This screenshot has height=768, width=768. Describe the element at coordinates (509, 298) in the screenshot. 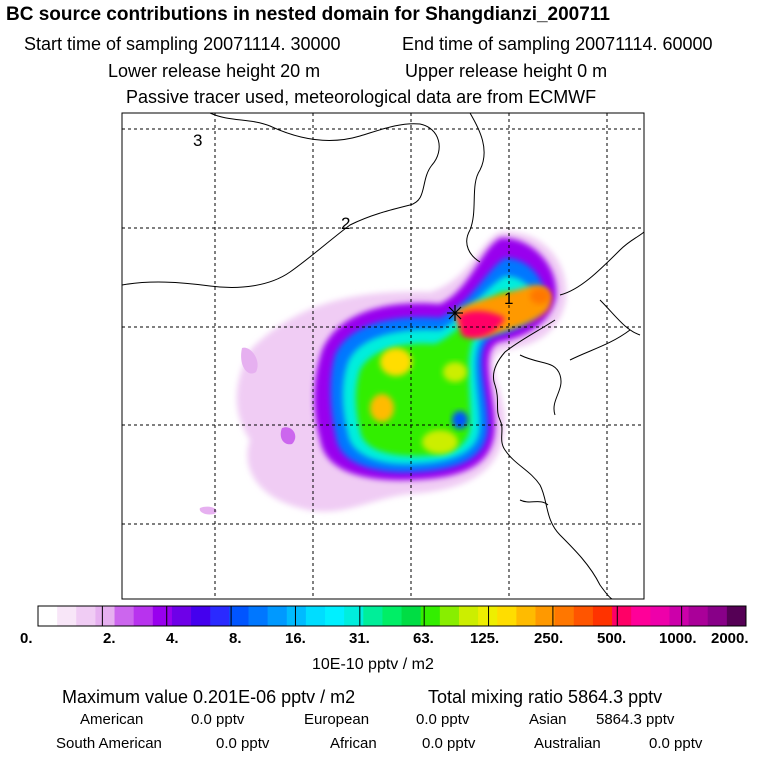

I see `marker-1-label: 1` at that location.